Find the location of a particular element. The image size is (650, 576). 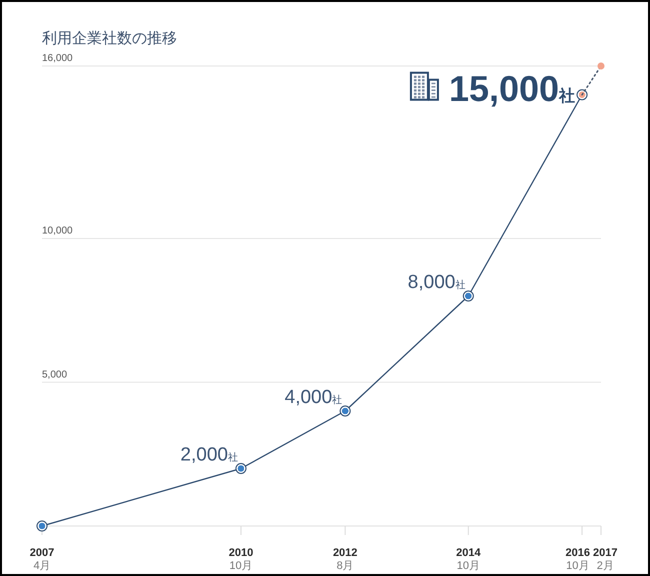

data-label: 15,000社 is located at coordinates (512, 88).